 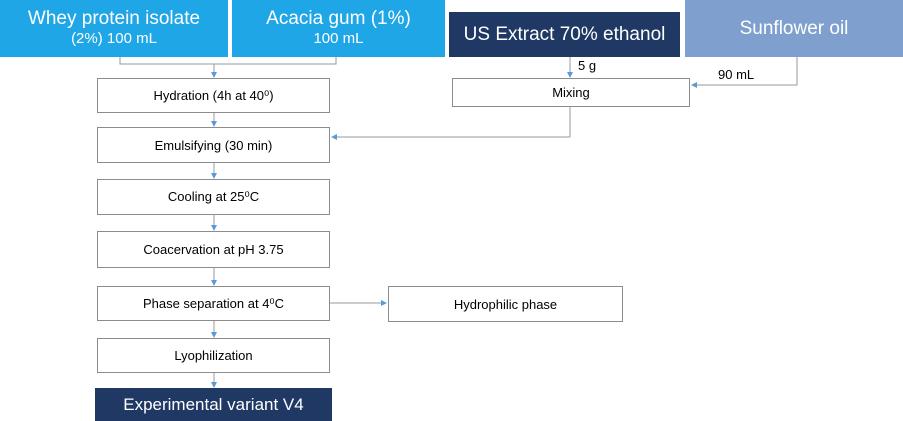 I want to click on process-box: Coacervation at pH 3.75, so click(x=213, y=249).